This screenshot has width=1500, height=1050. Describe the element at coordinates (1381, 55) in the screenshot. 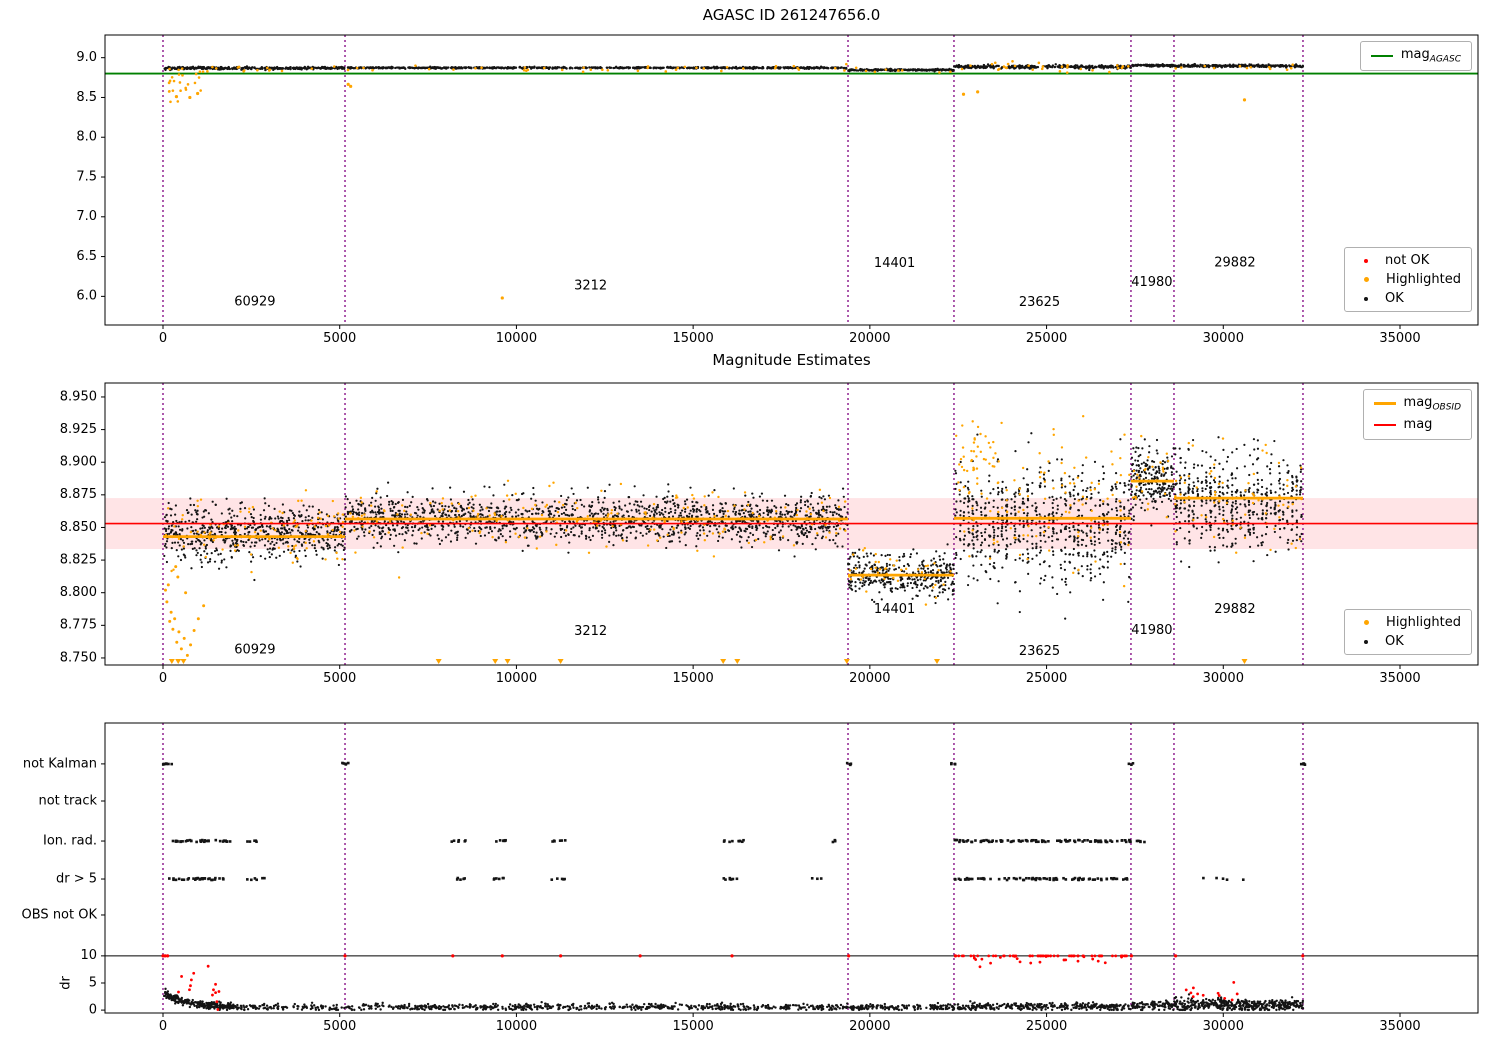

I see `green-line-swatch` at that location.